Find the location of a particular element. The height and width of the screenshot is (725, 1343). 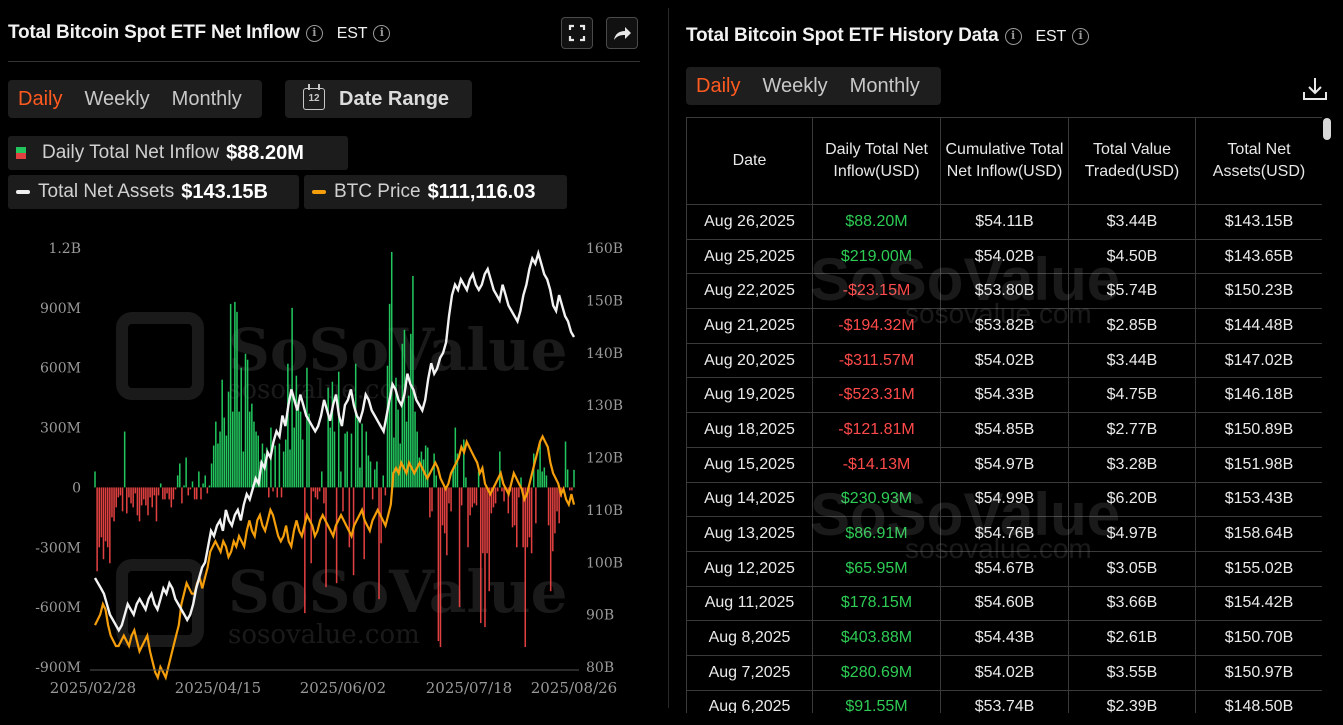

timezone-info-icon: i is located at coordinates (382, 33).